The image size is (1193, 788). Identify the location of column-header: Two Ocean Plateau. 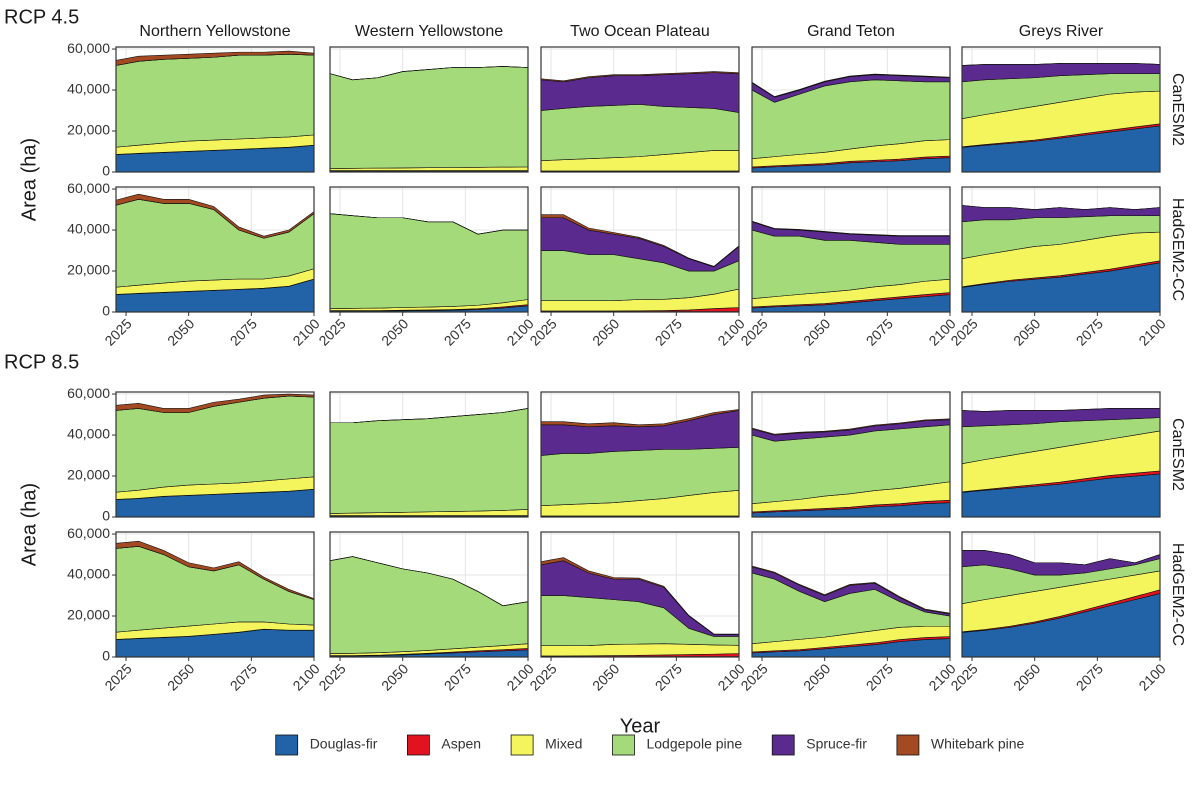
(640, 31).